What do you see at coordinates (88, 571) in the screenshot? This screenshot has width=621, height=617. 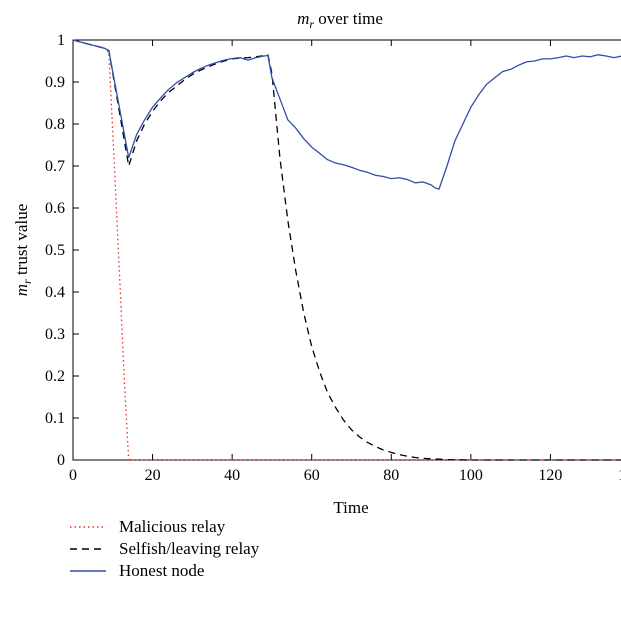 I see `legend-swatch-honest` at bounding box center [88, 571].